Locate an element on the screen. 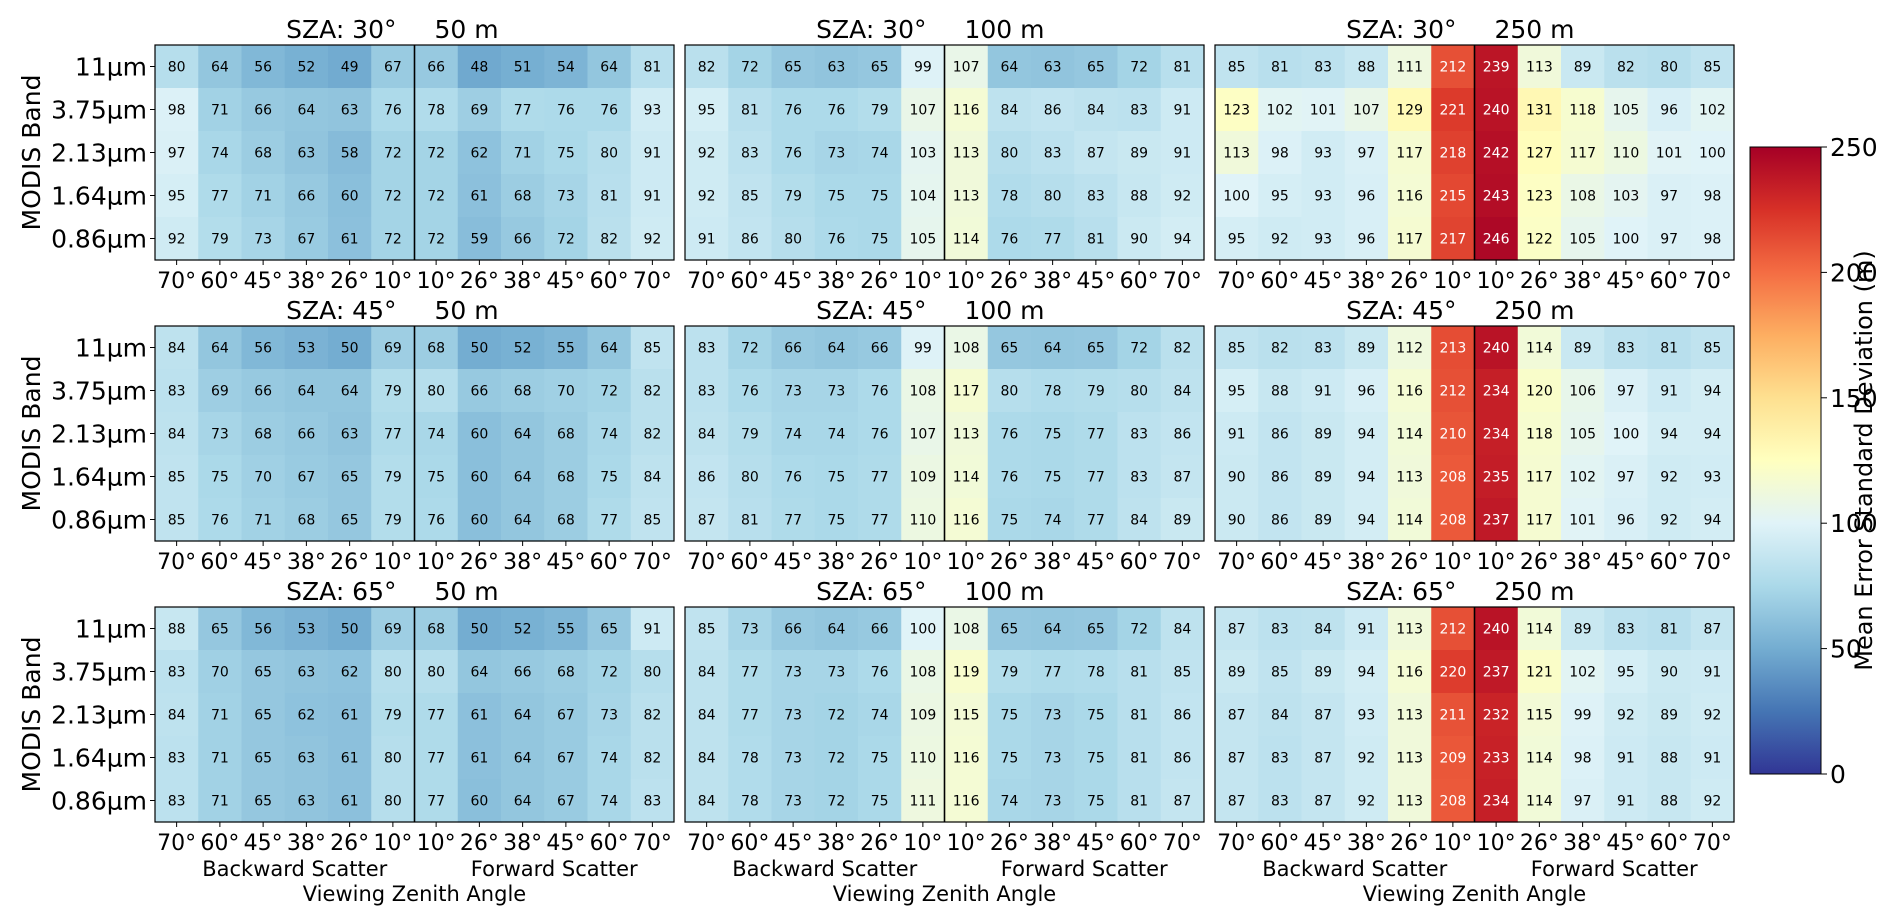 The width and height of the screenshot is (1892, 924). cell-value-label: 100 is located at coordinates (1626, 240).